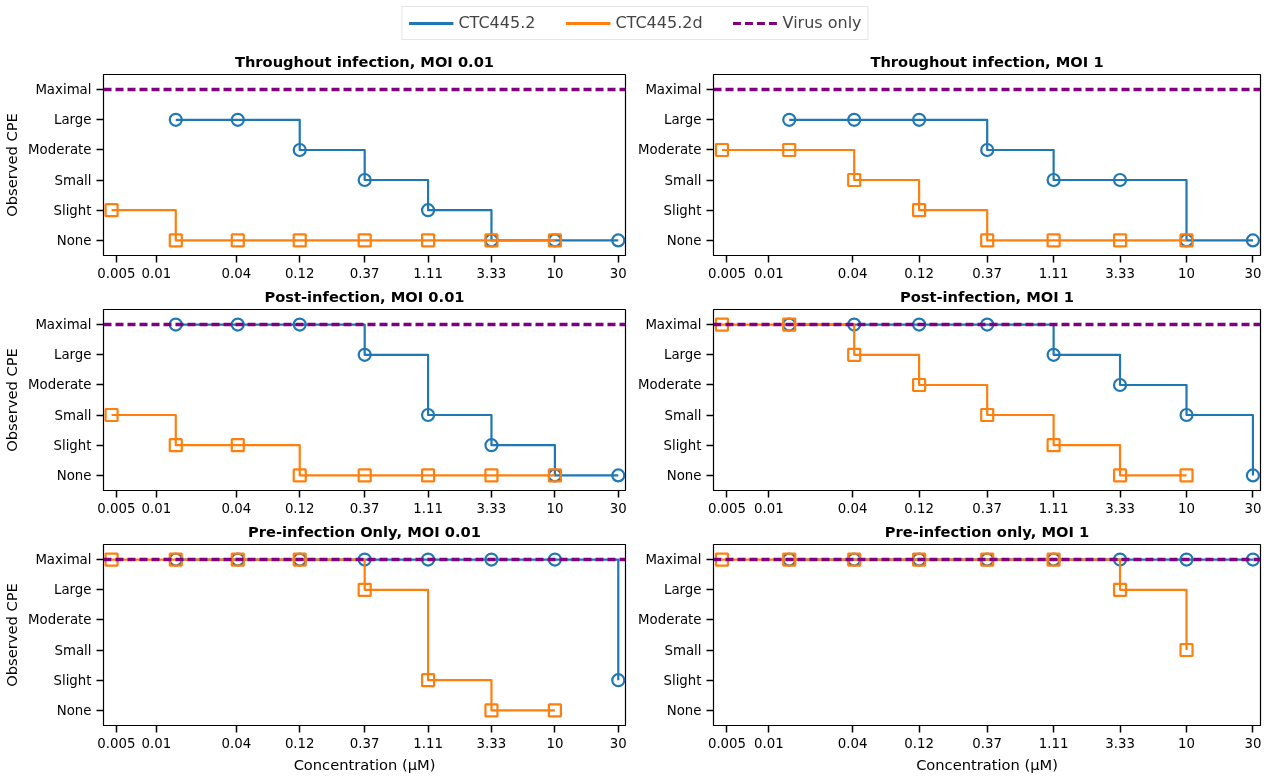 Image resolution: width=1270 pixels, height=776 pixels. Describe the element at coordinates (497, 22) in the screenshot. I see `legend-label: CTC445.2` at that location.